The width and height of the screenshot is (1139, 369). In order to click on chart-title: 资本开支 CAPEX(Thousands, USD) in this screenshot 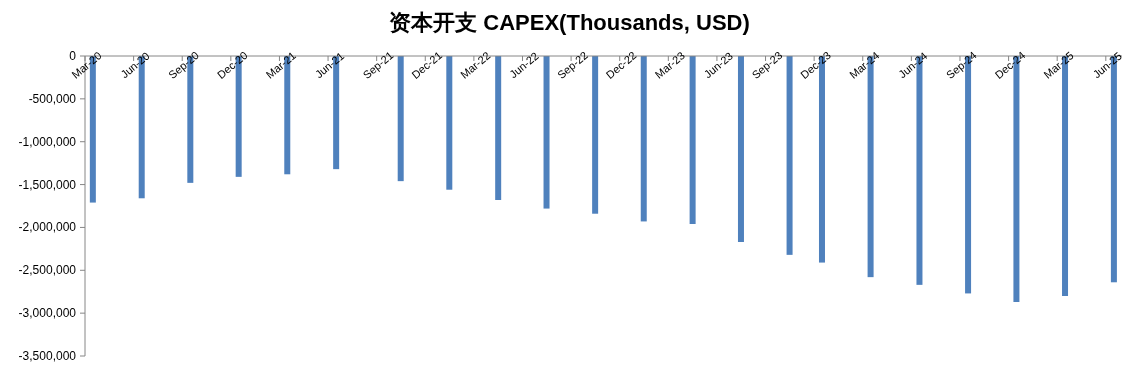, I will do `click(569, 22)`.